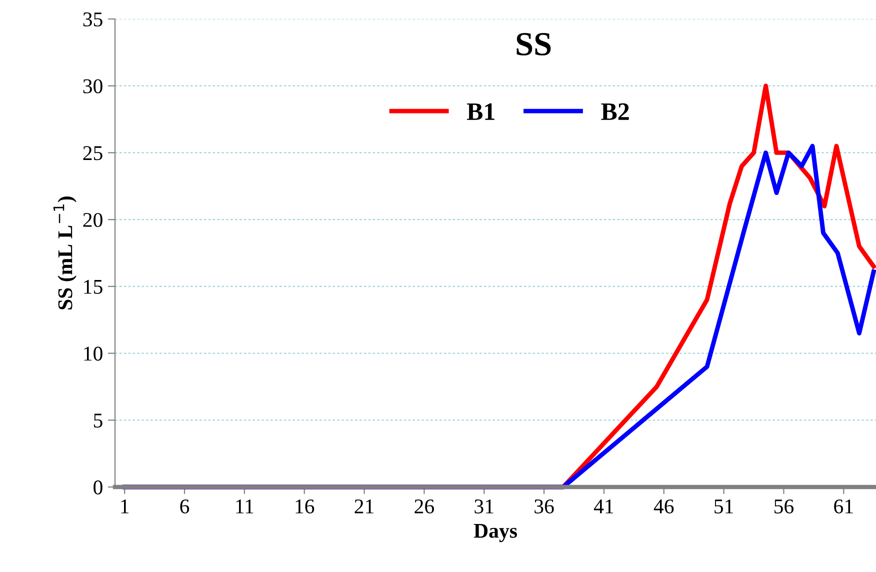 The height and width of the screenshot is (572, 876). I want to click on y-axis-title: SS (mL L$^{−1}$), so click(65, 253).